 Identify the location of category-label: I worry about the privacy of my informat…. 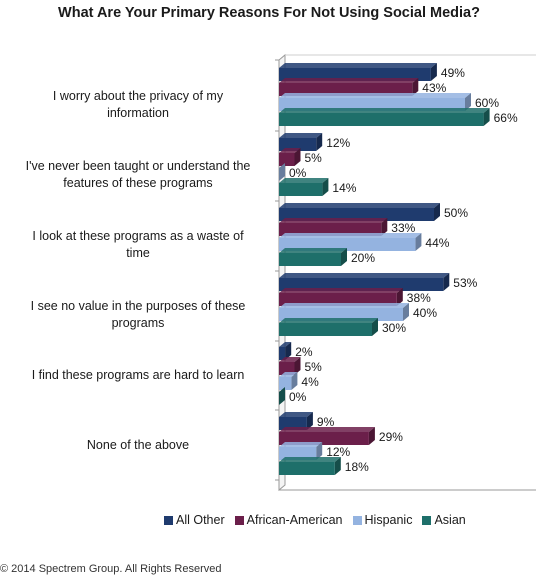
(138, 104).